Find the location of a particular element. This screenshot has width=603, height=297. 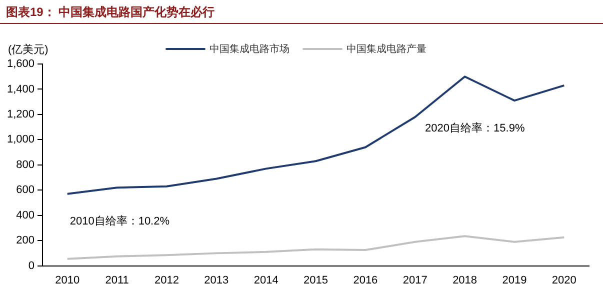

y-tick-label: 1,400 is located at coordinates (20, 89).